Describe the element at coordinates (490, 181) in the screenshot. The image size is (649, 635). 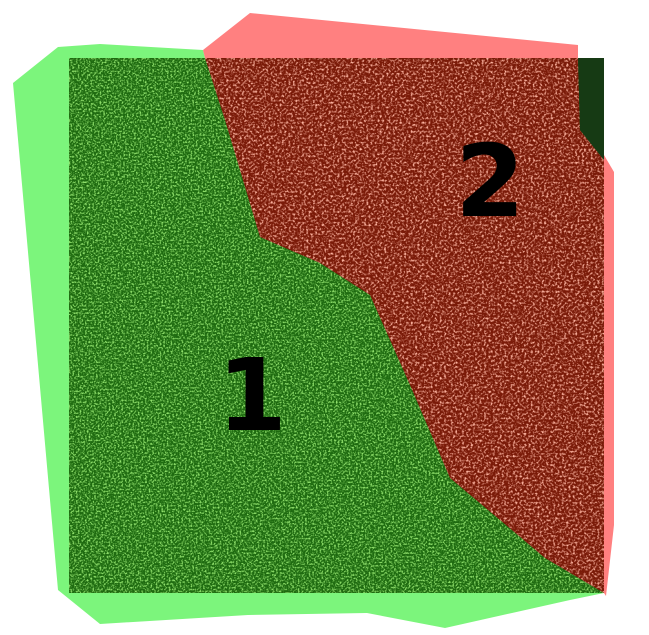
I see `zone-2-label: 2` at that location.